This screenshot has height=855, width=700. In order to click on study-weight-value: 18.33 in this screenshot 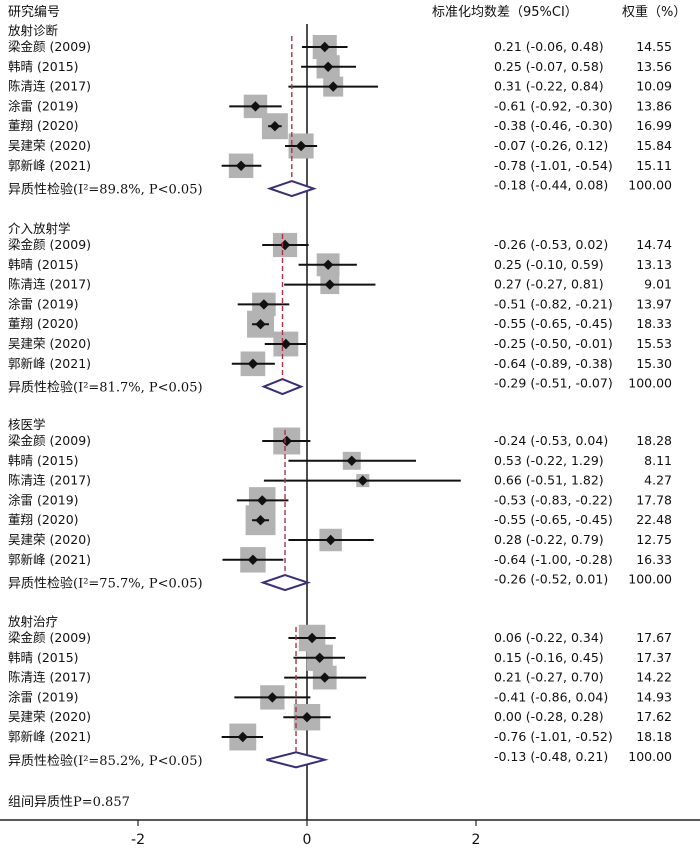, I will do `click(654, 323)`.